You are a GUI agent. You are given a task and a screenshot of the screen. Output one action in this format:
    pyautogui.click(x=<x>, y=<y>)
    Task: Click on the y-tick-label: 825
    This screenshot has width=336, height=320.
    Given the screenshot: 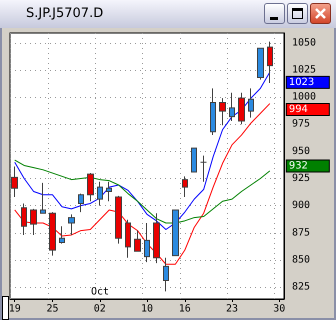 What is the action you would take?
    pyautogui.click(x=301, y=287)
    